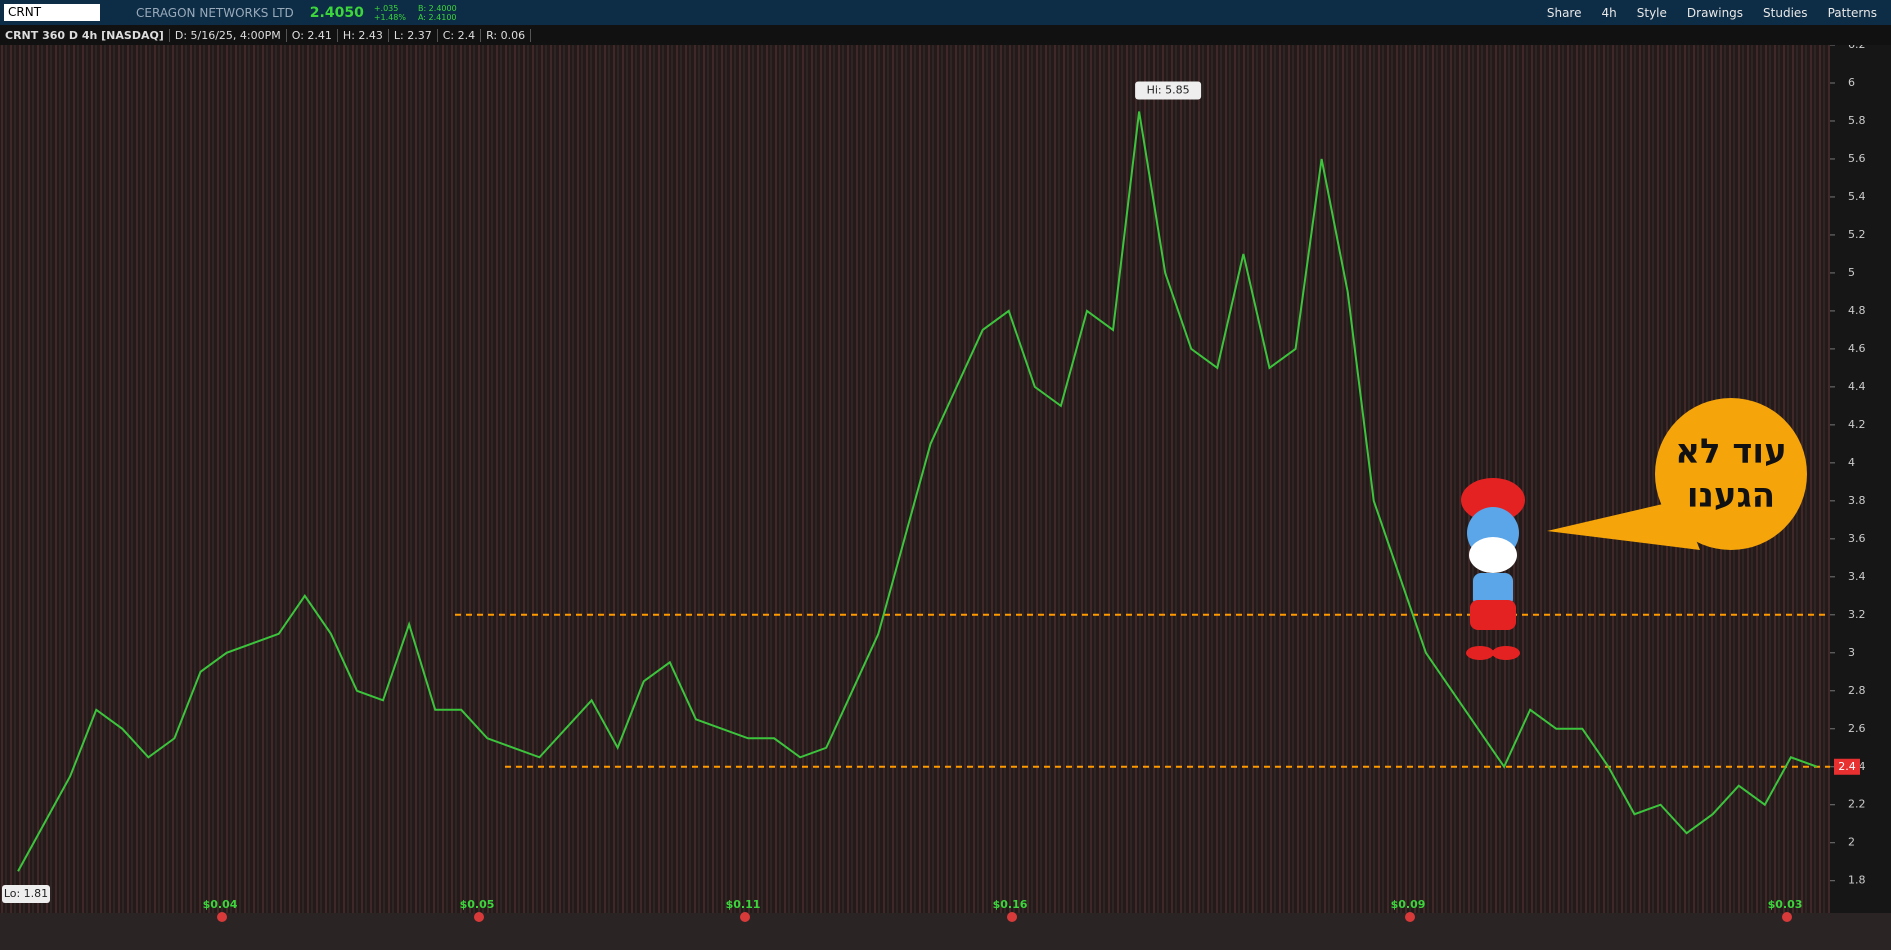 The image size is (1891, 950). What do you see at coordinates (1857, 614) in the screenshot?
I see `y-tick-label: 3.2` at bounding box center [1857, 614].